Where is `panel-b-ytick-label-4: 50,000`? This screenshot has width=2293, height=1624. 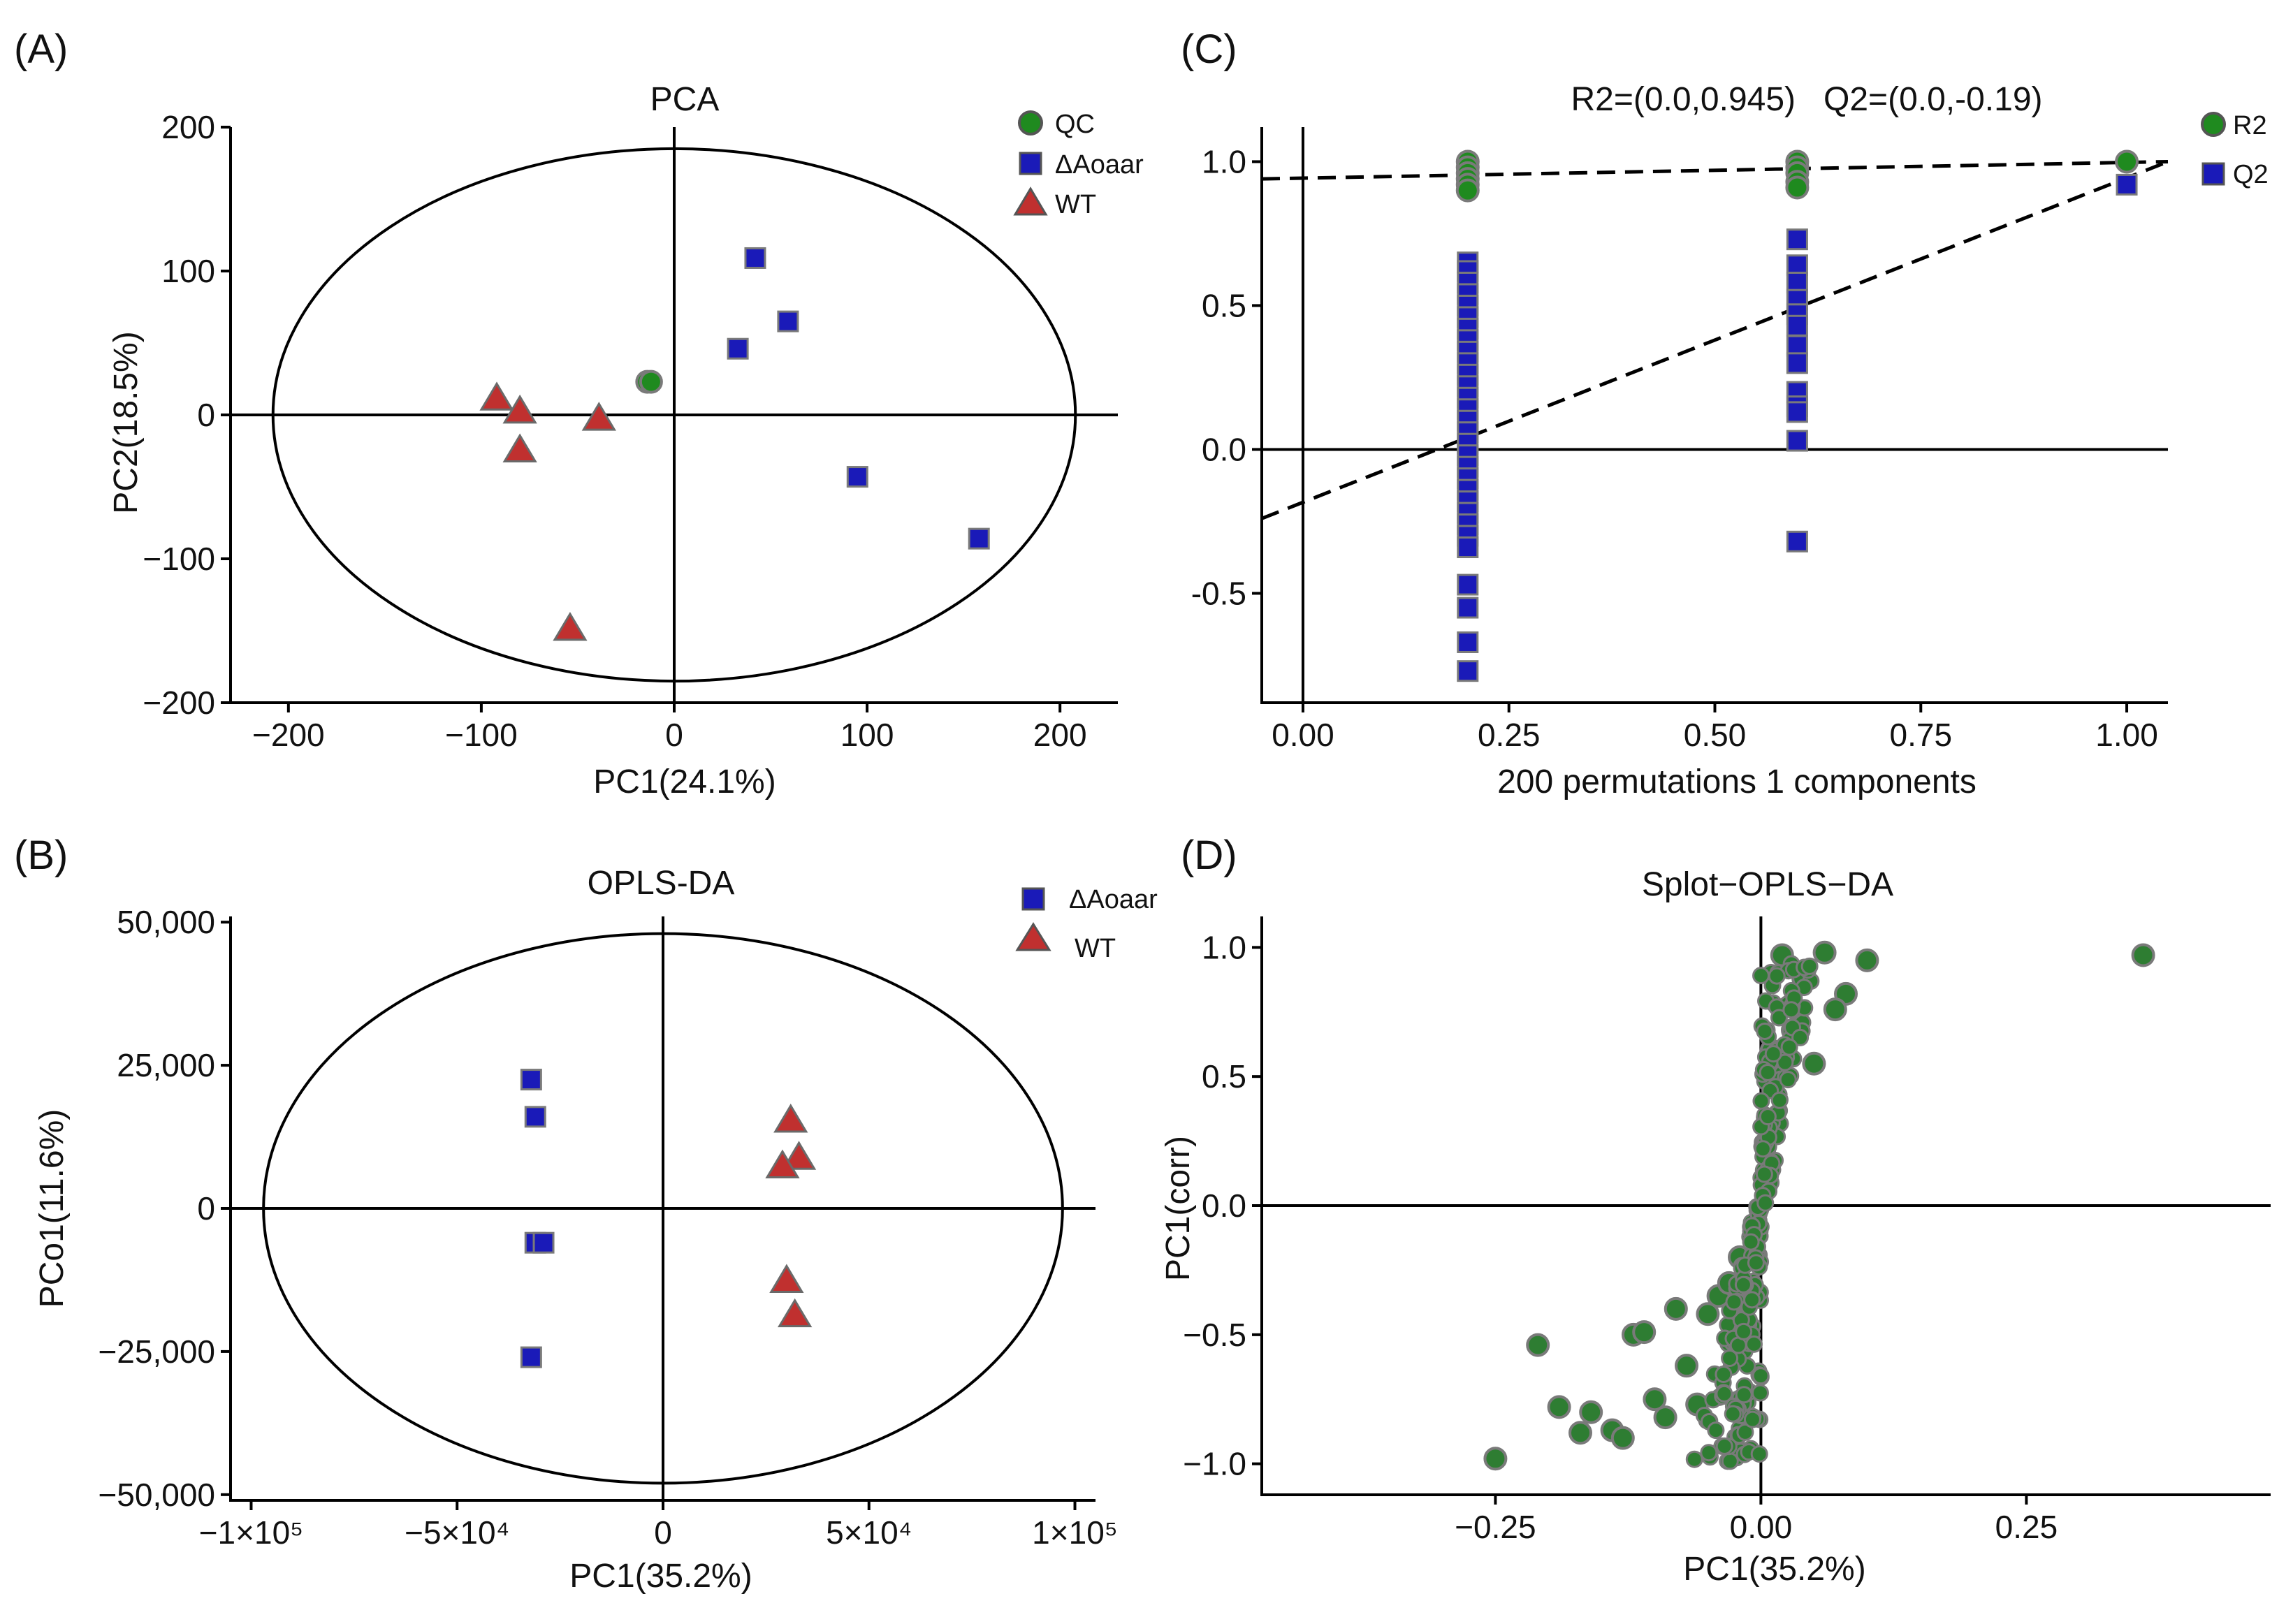
panel-b-ytick-label-4: 50,000 is located at coordinates (166, 922).